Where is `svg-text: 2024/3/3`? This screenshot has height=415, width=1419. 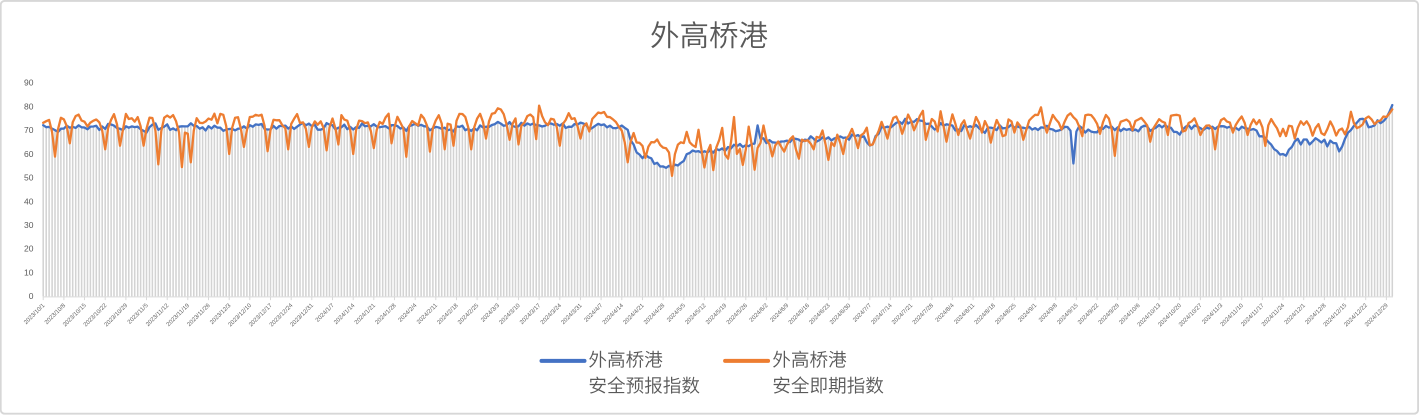
svg-text: 2024/3/3 is located at coordinates (490, 312).